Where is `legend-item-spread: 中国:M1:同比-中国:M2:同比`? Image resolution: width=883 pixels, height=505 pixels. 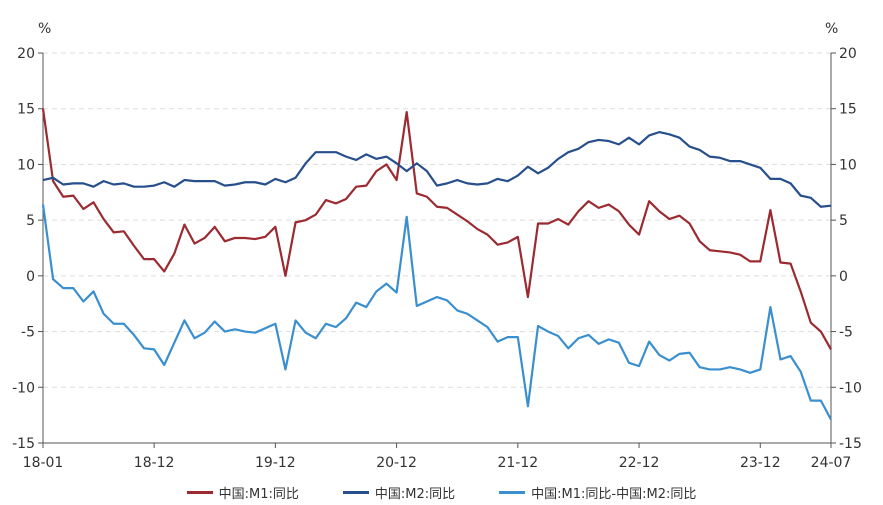
legend-item-spread: 中国:M1:同比-中国:M2:同比 is located at coordinates (597, 492).